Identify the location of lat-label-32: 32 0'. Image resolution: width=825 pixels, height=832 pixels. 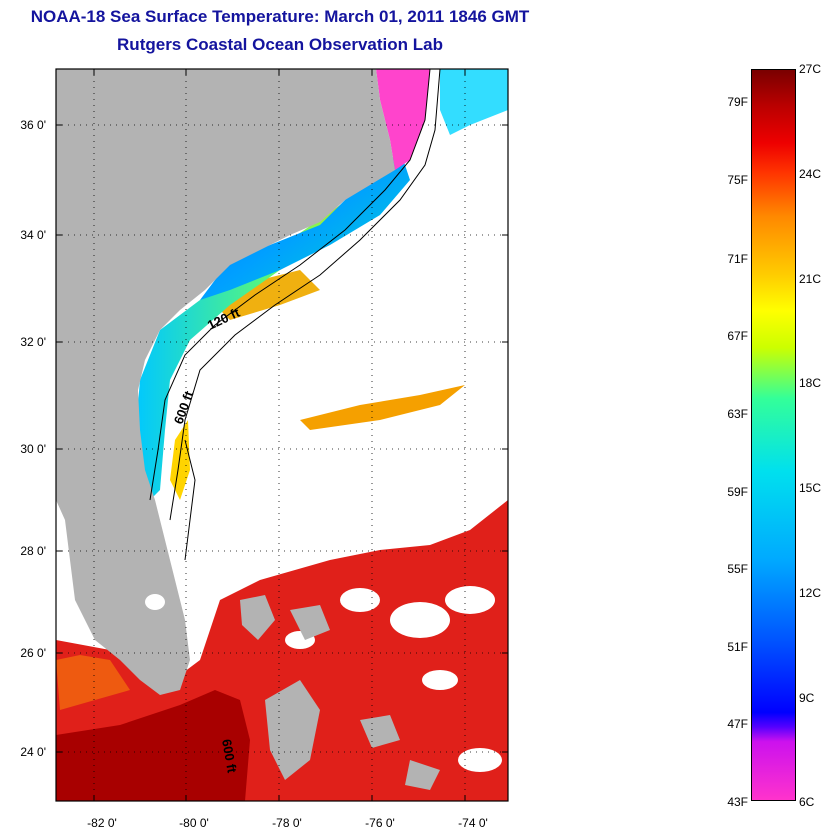
(33, 342).